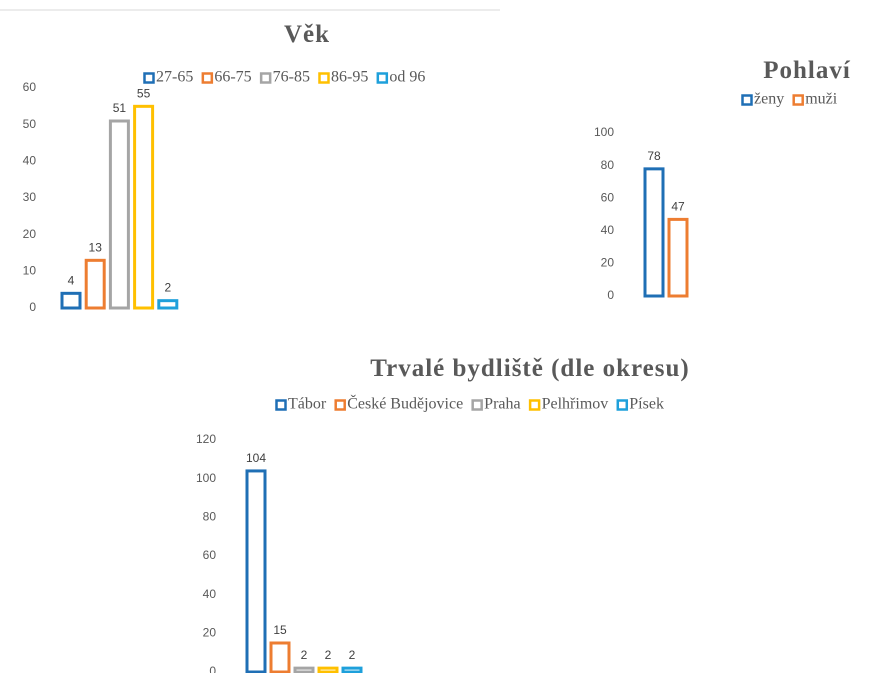 The width and height of the screenshot is (873, 673). Describe the element at coordinates (502, 404) in the screenshot. I see `legend-label: Praha` at that location.